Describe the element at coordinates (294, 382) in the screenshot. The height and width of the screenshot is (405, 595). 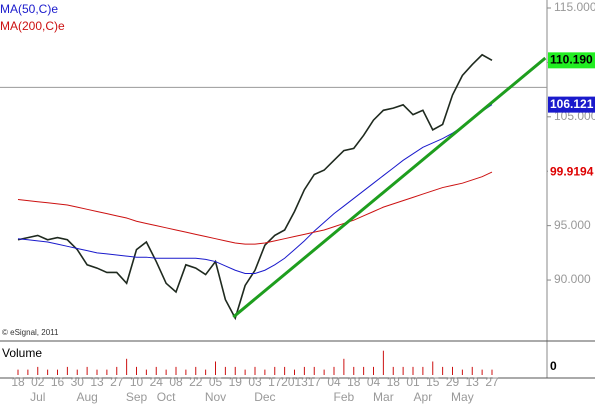
I see `x-tick-label: 2013` at that location.